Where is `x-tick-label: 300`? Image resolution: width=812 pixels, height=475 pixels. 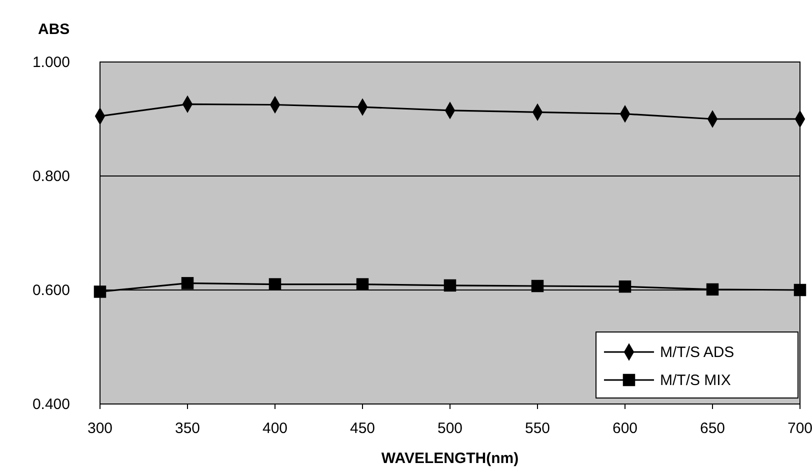
x-tick-label: 300 is located at coordinates (100, 428).